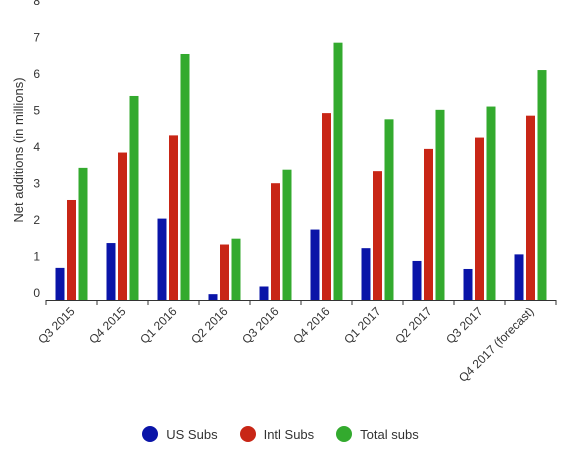 The image size is (561, 452). I want to click on y-tick-label: 4, so click(36, 147).